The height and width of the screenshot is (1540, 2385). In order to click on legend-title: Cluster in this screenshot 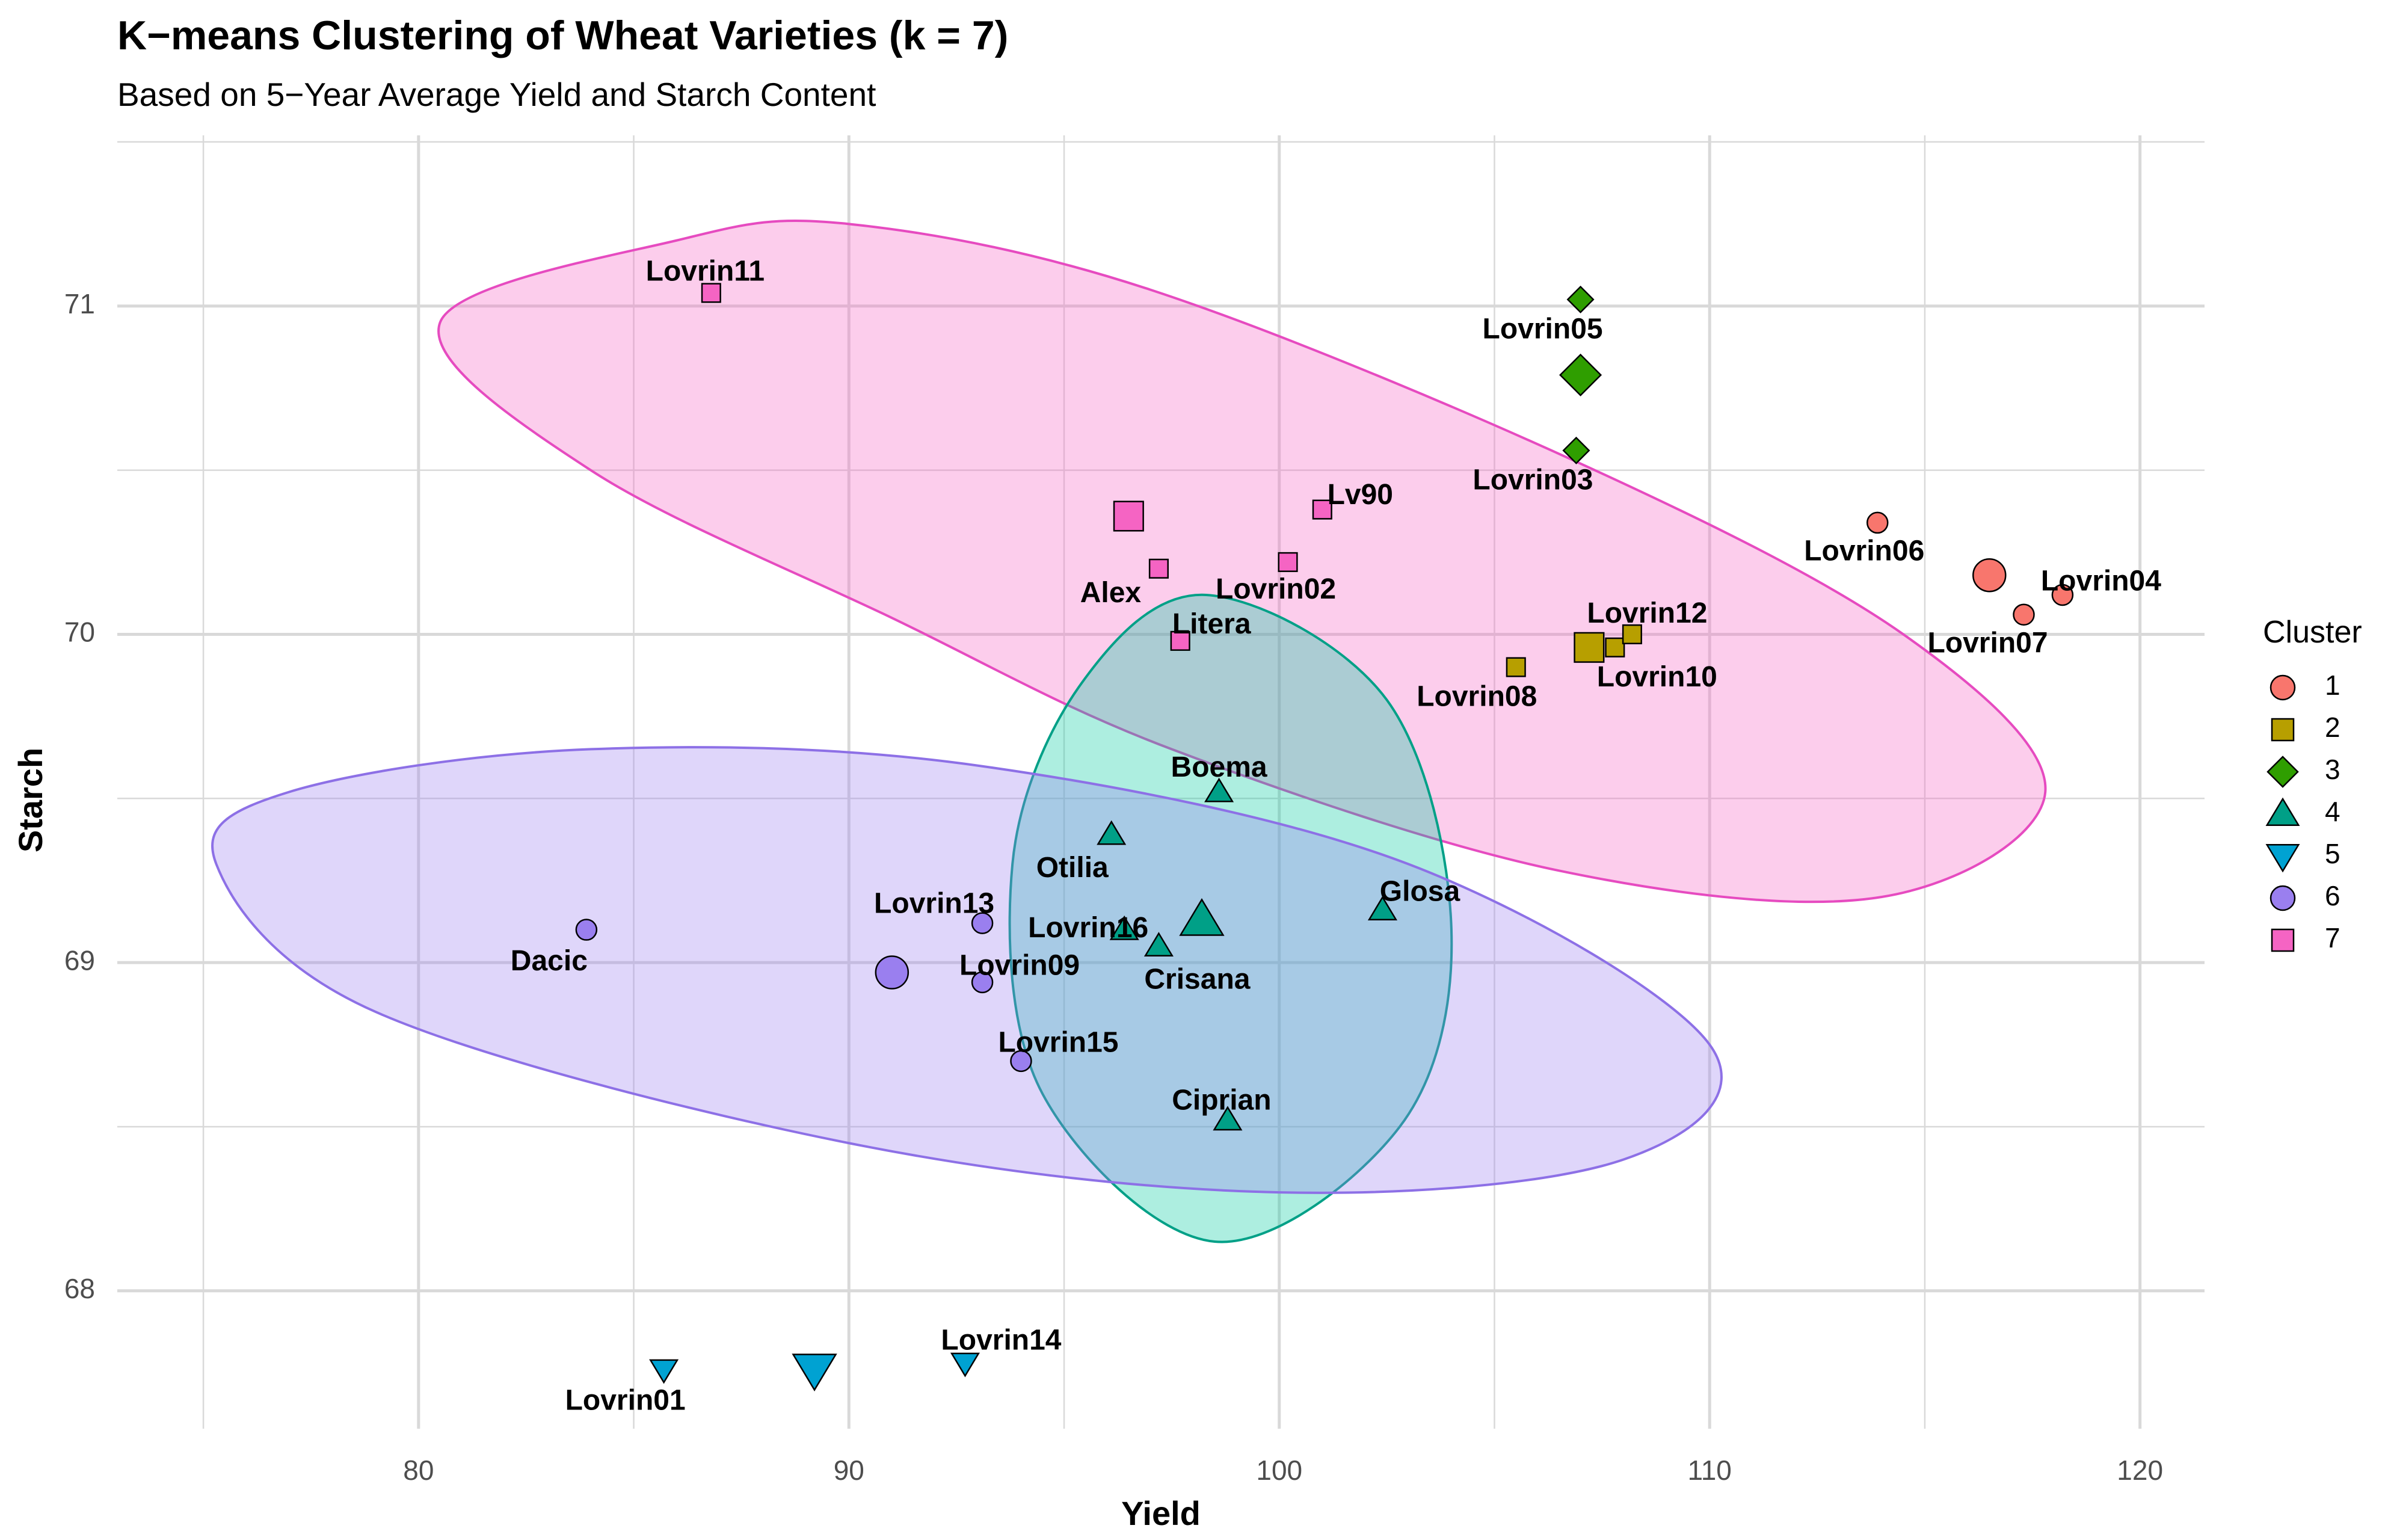, I will do `click(2312, 633)`.